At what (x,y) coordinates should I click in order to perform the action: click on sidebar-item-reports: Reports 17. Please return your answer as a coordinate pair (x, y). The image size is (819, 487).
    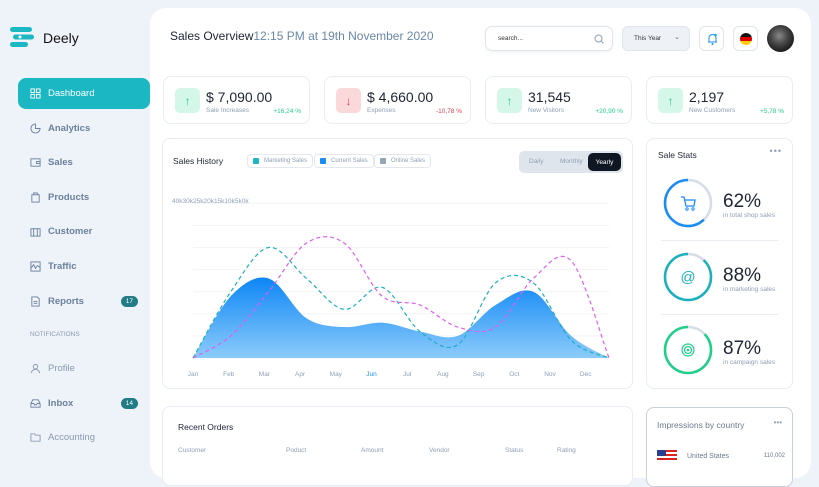
    Looking at the image, I should click on (84, 301).